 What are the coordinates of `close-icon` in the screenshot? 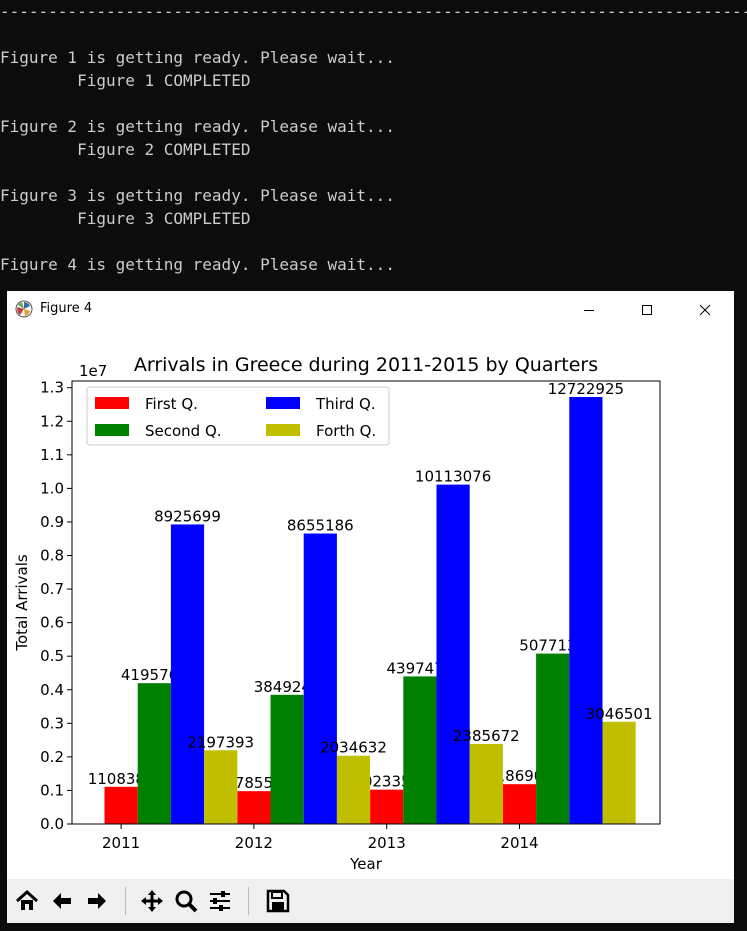 It's located at (705, 310).